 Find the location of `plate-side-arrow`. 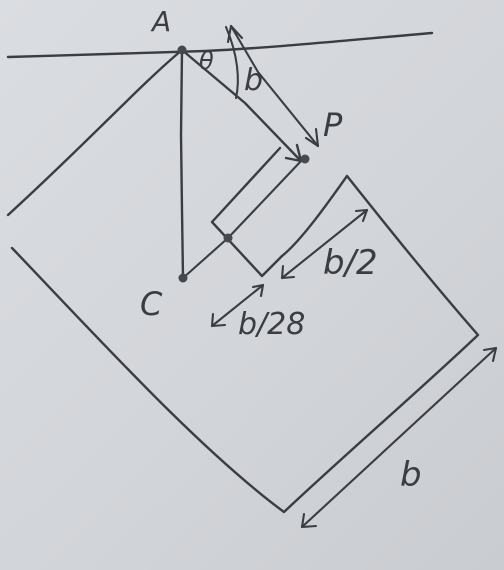

plate-side-arrow is located at coordinates (399, 437).